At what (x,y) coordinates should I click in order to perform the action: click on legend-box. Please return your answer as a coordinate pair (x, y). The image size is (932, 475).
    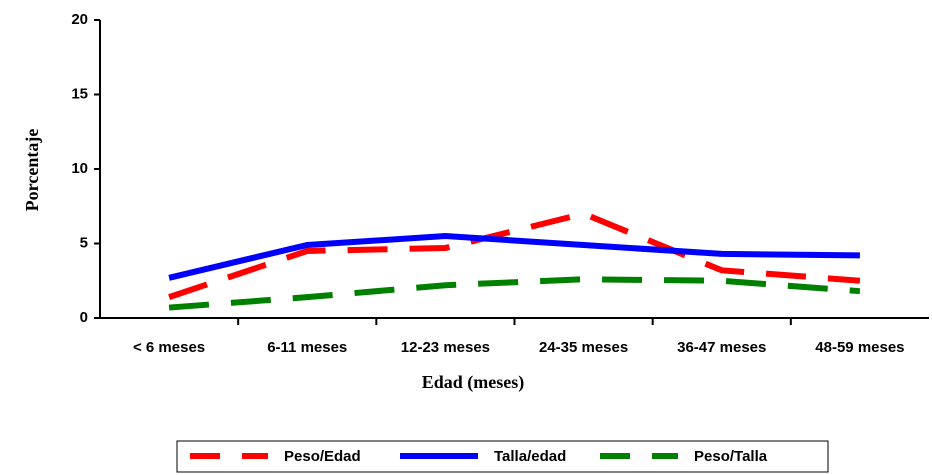
    Looking at the image, I should click on (502, 456).